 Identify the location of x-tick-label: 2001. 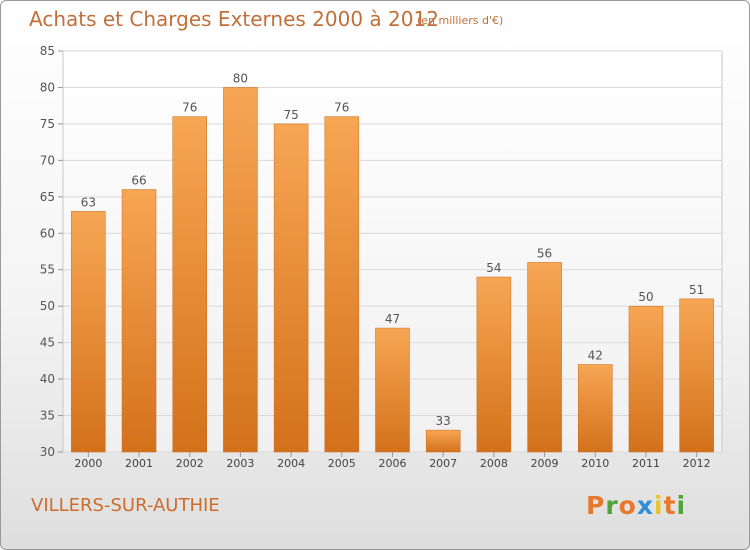
(139, 463).